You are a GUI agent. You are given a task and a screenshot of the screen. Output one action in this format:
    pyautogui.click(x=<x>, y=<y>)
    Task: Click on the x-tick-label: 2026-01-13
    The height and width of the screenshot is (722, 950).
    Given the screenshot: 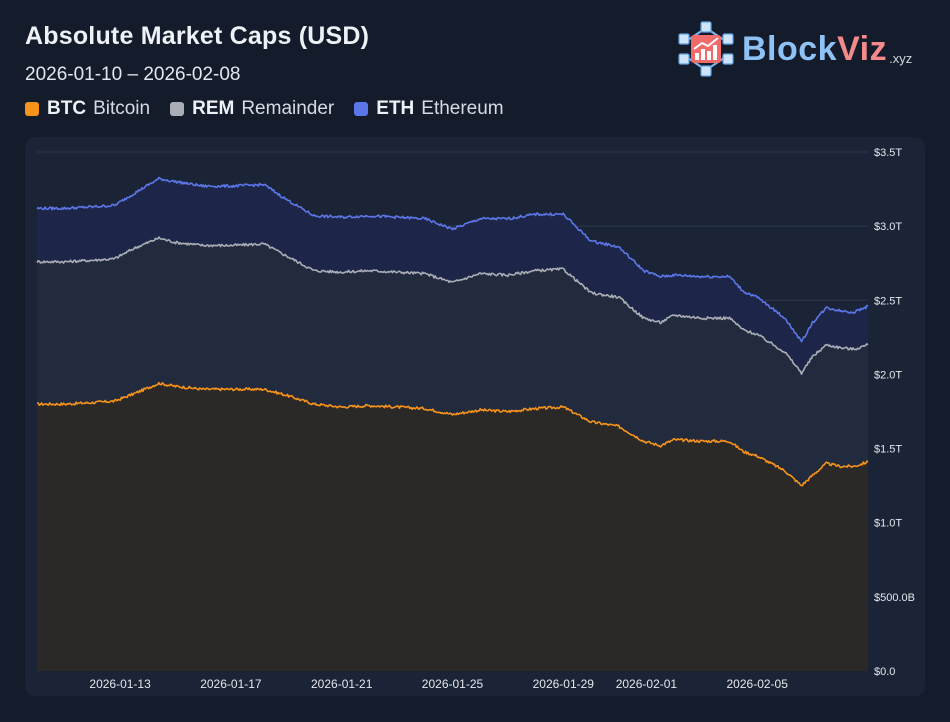 What is the action you would take?
    pyautogui.click(x=120, y=684)
    